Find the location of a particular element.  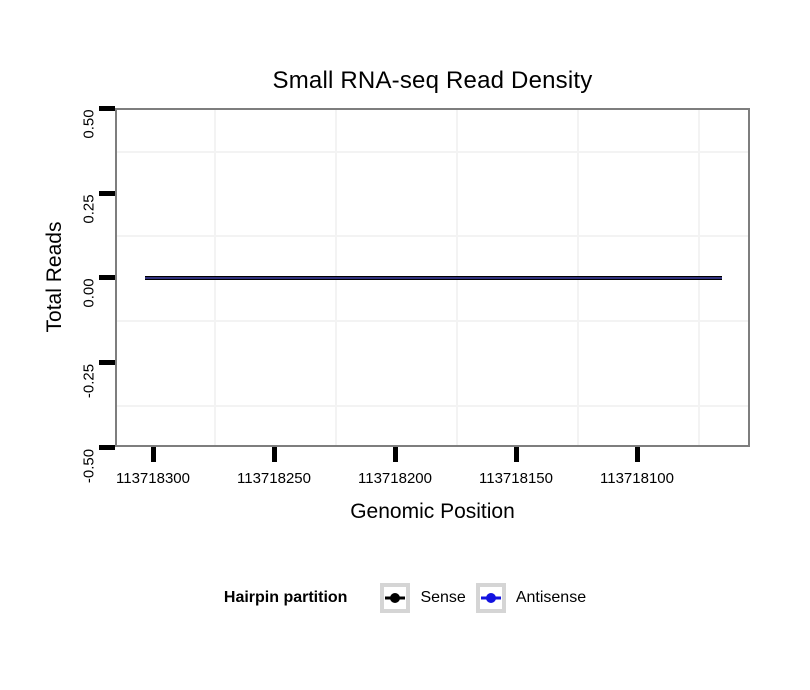

legend: Hairpin partition Sense Antisense is located at coordinates (405, 598).